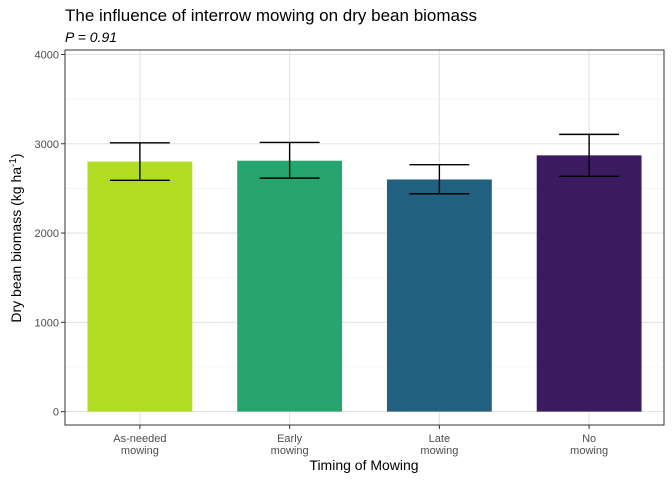  Describe the element at coordinates (290, 439) in the screenshot. I see `x-tick-label-line: Early` at that location.